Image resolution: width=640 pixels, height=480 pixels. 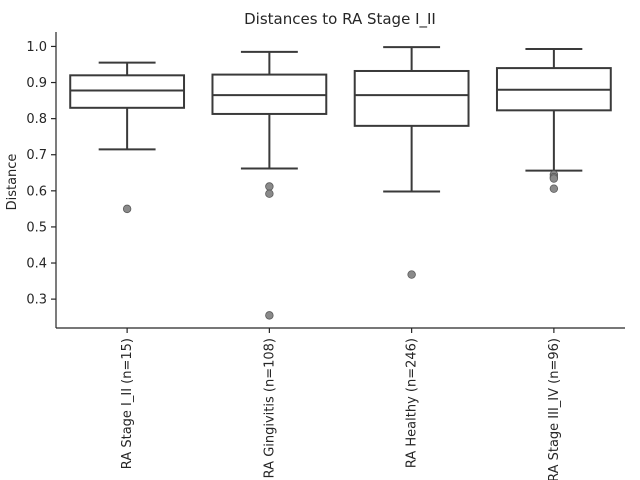 I want to click on x-tick-label: RA Healthy (n=246), so click(x=412, y=403).